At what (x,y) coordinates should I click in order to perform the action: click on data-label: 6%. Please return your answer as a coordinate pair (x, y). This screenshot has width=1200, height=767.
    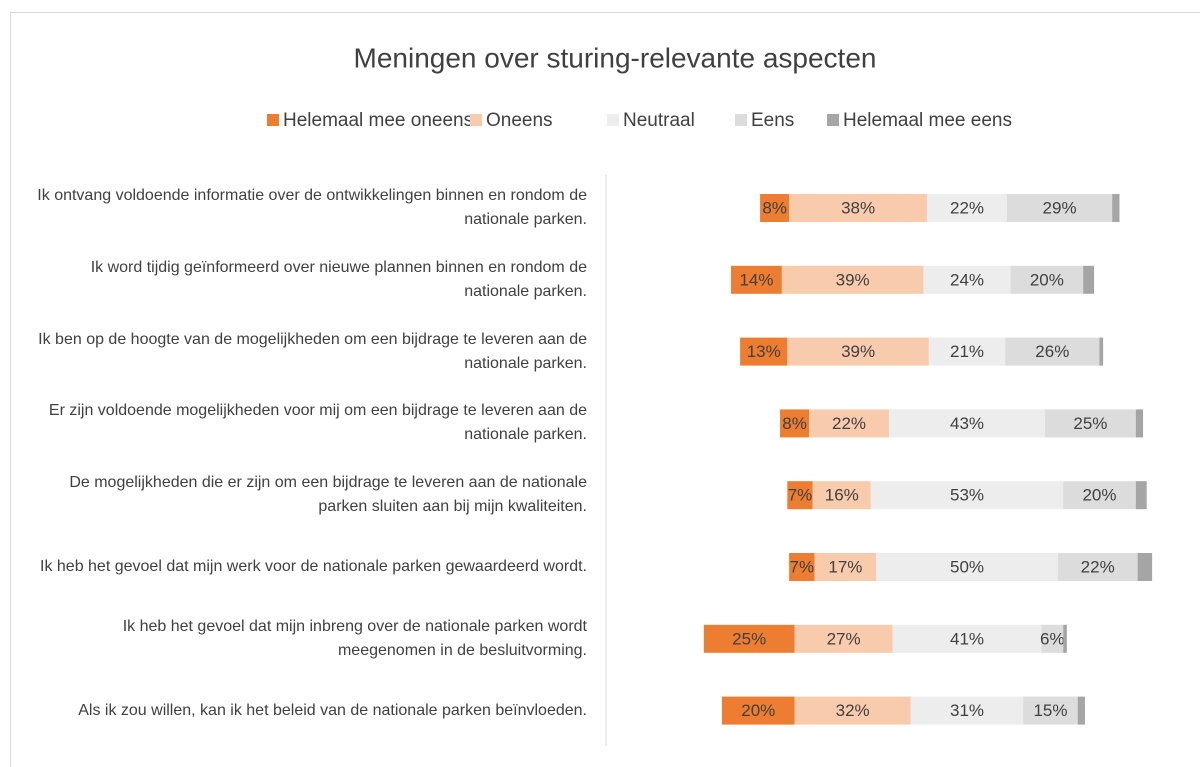
    Looking at the image, I should click on (1052, 638).